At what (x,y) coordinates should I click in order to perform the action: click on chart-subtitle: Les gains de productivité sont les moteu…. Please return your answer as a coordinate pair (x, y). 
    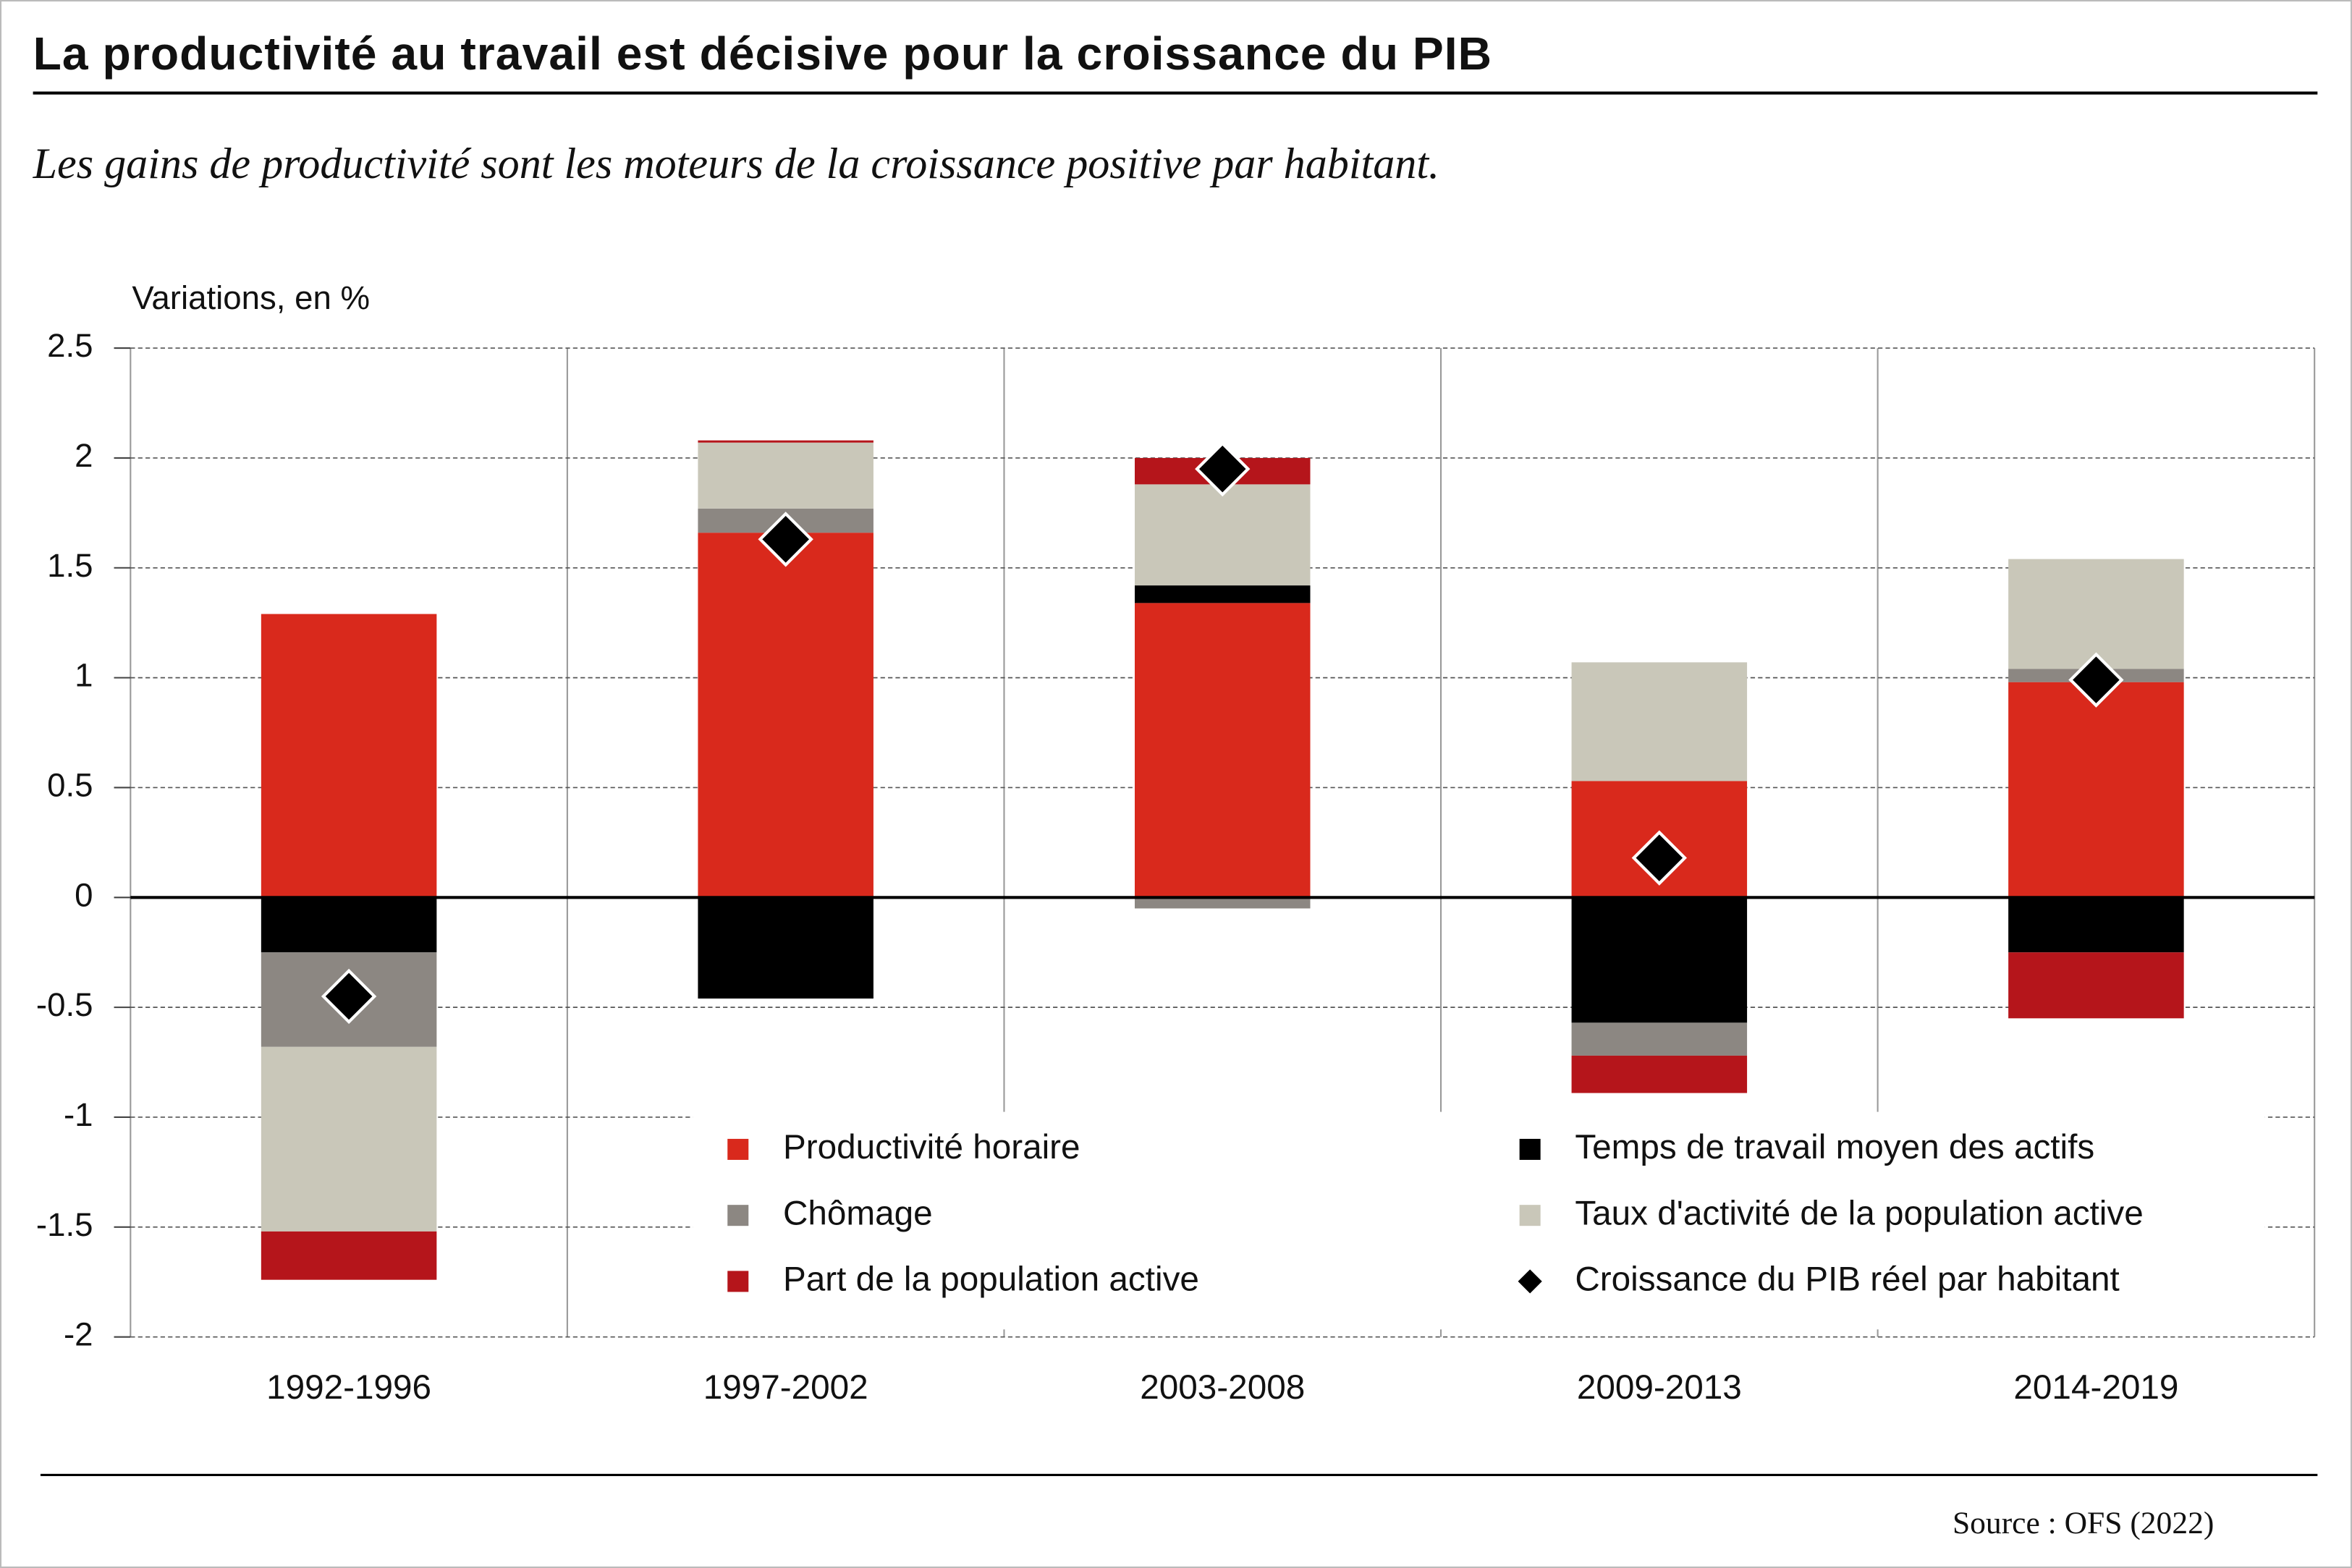
    Looking at the image, I should click on (736, 164).